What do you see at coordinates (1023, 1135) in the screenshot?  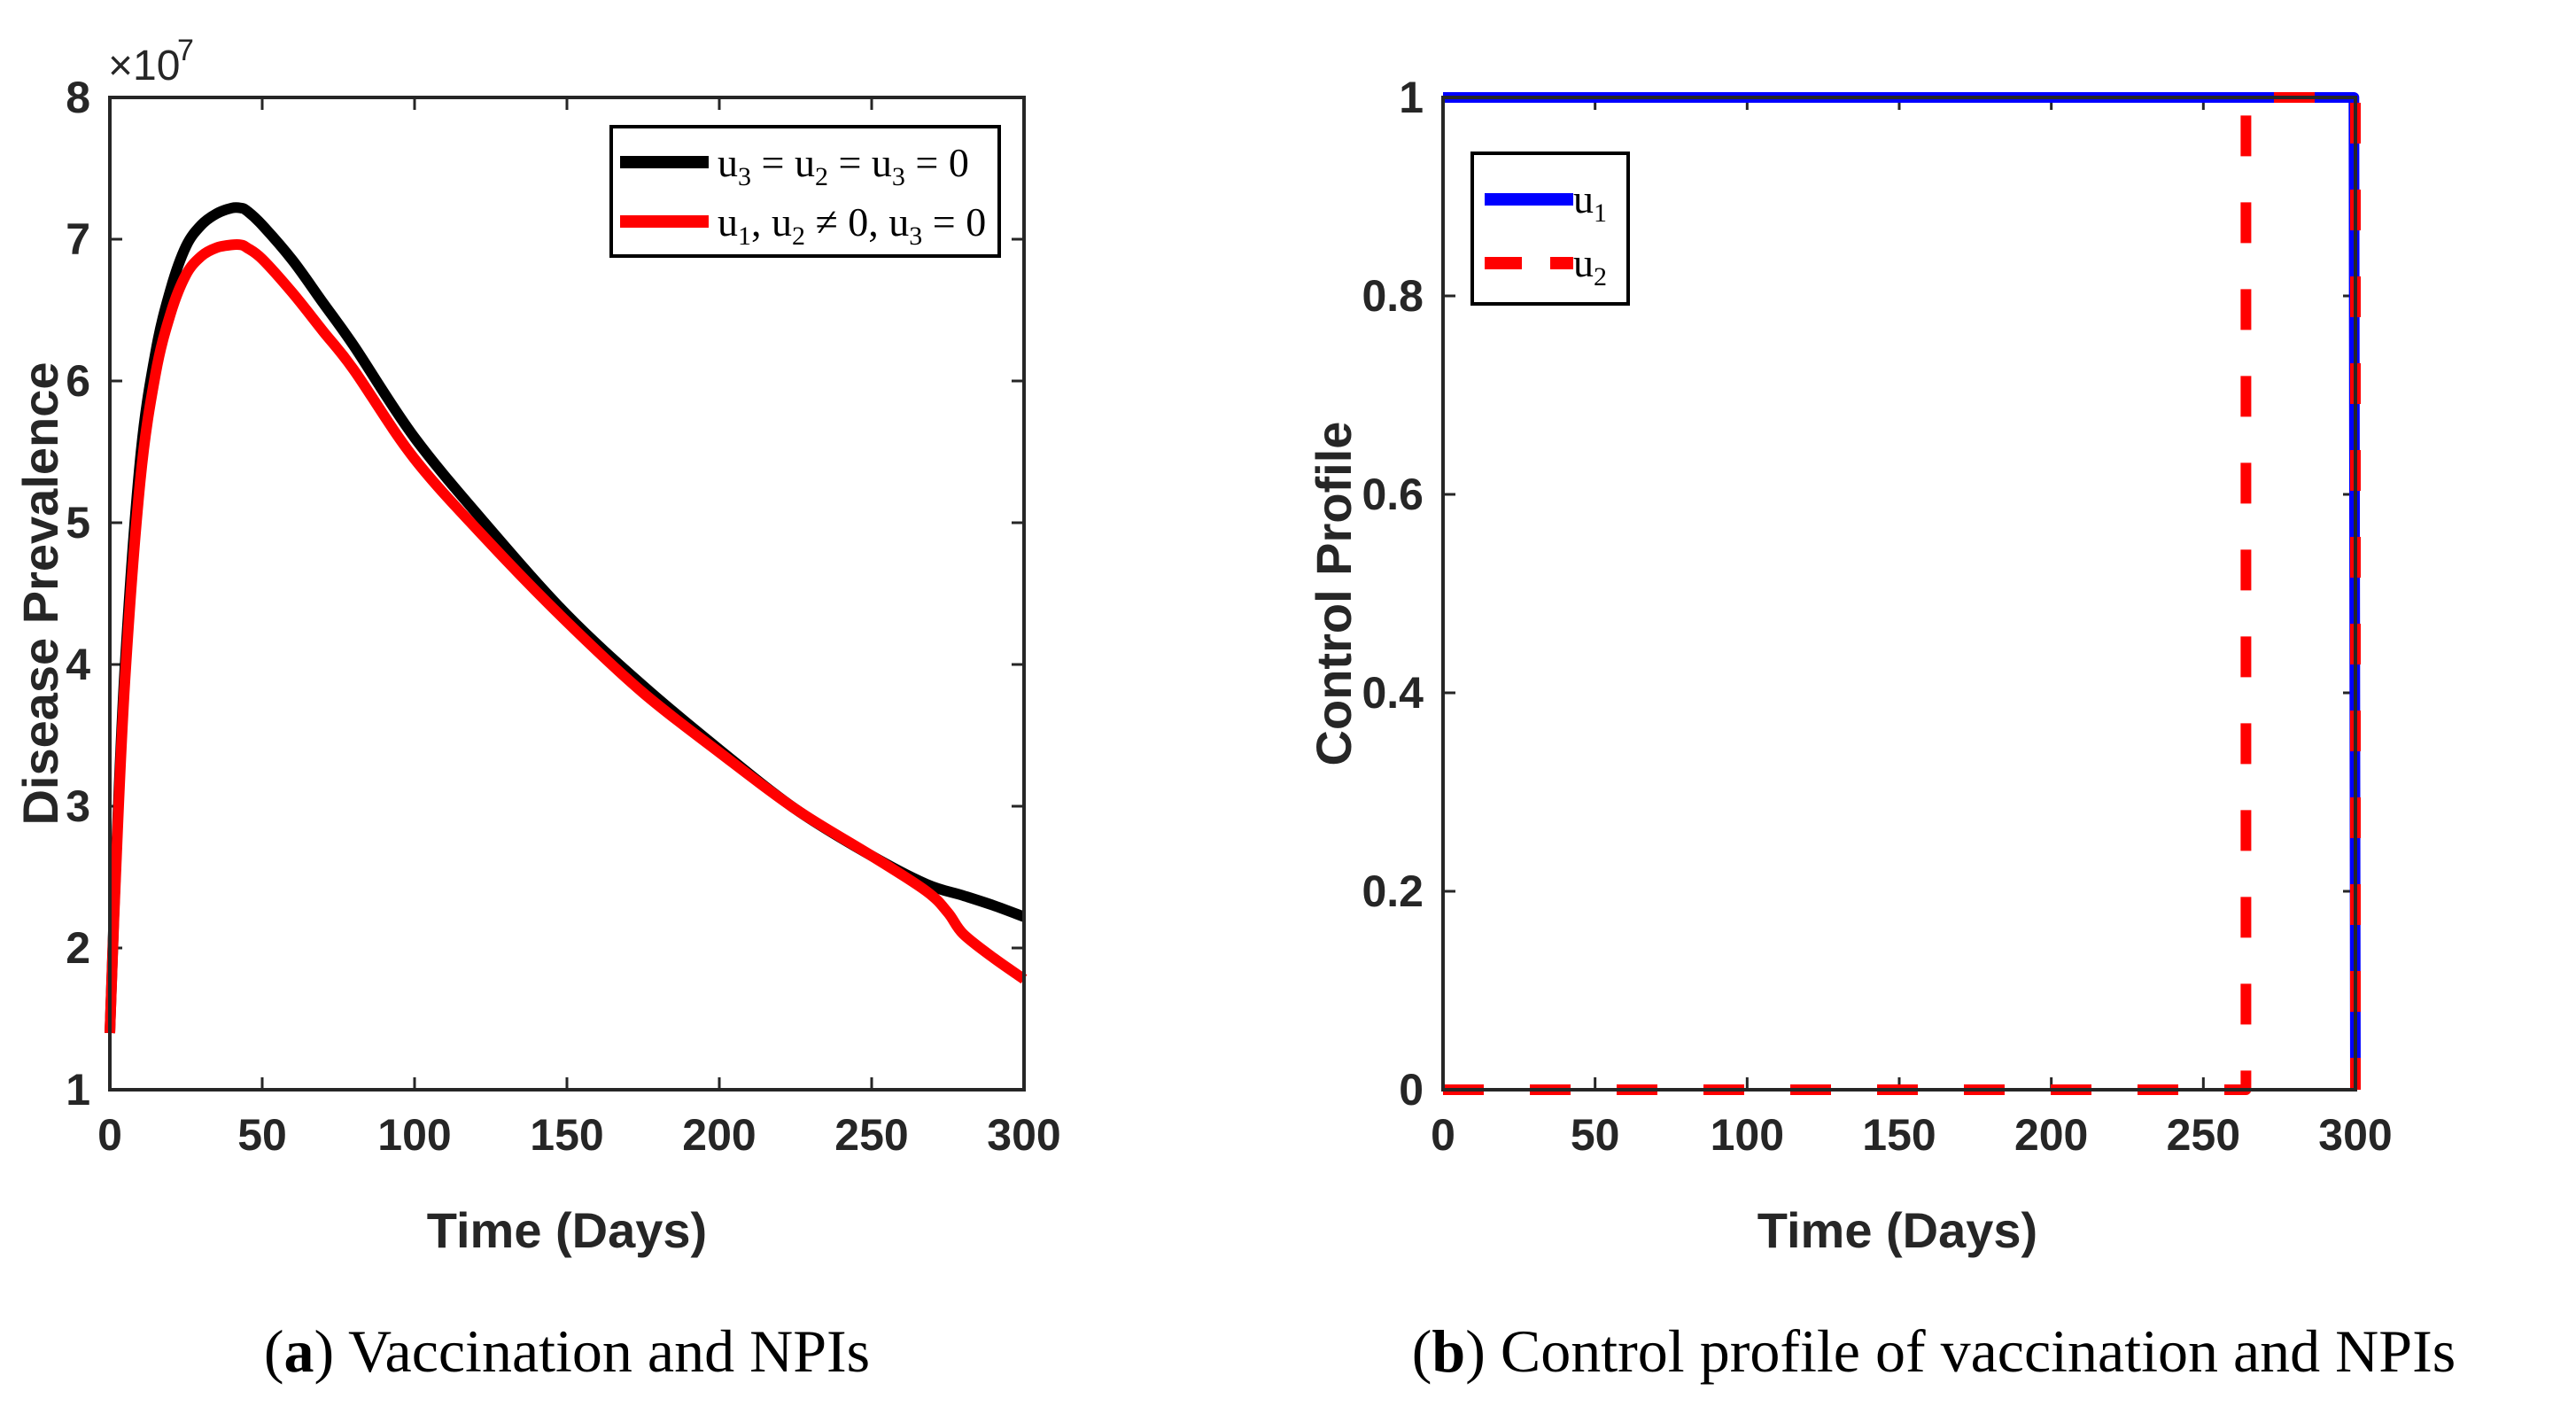 I see `panel-a-x-tick-label: 300` at bounding box center [1023, 1135].